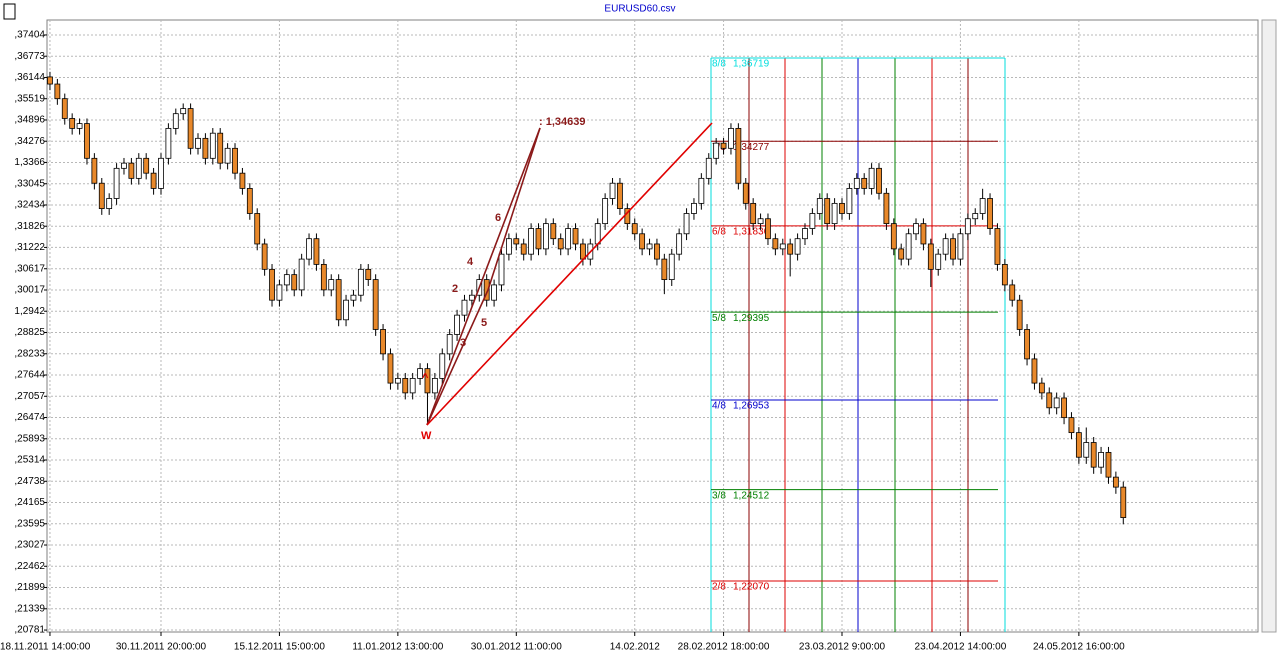  I want to click on level-name: 5/8, so click(719, 318).